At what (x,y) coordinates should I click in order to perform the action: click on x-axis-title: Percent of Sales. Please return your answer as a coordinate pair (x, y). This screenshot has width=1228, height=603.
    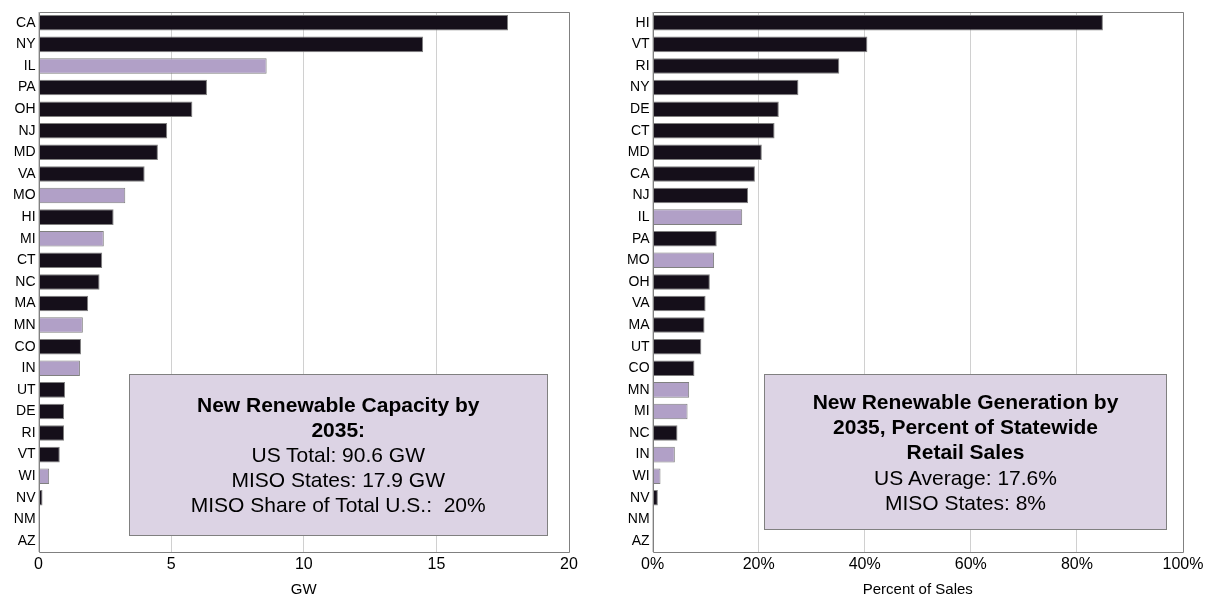
    Looking at the image, I should click on (917, 589).